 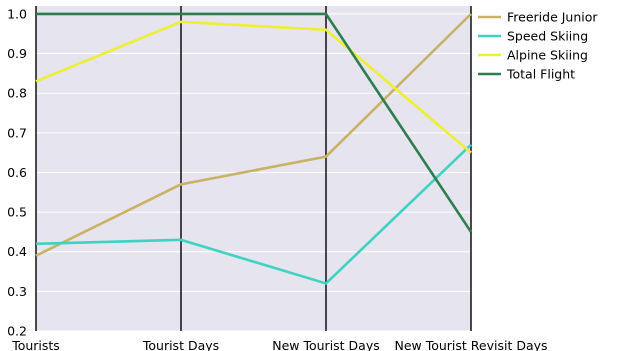 What do you see at coordinates (180, 344) in the screenshot?
I see `x-category-label: Tourist Days` at bounding box center [180, 344].